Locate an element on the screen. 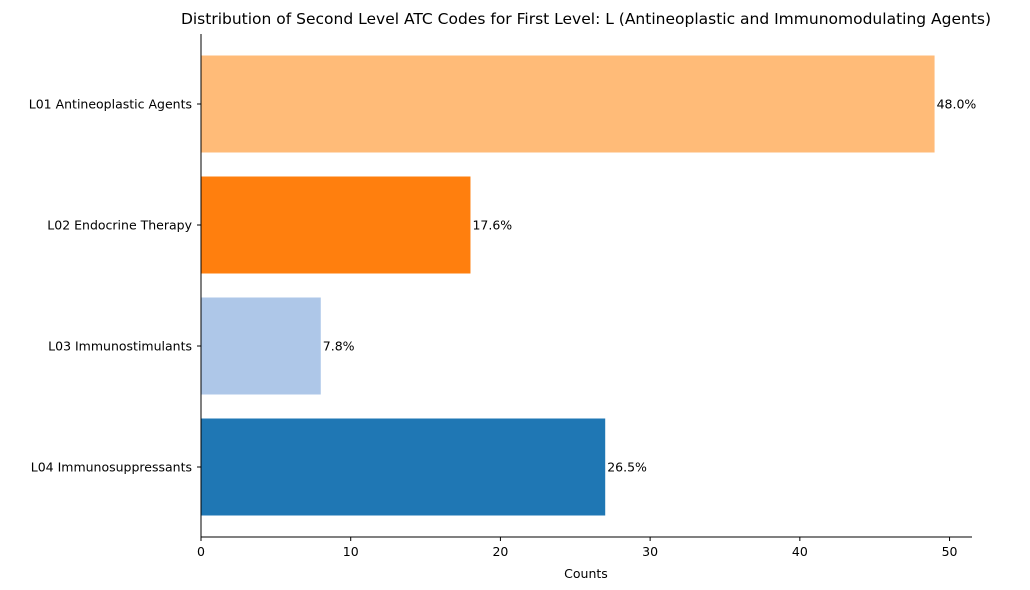 The image size is (1030, 590). x-tick-label: 30 is located at coordinates (650, 551).